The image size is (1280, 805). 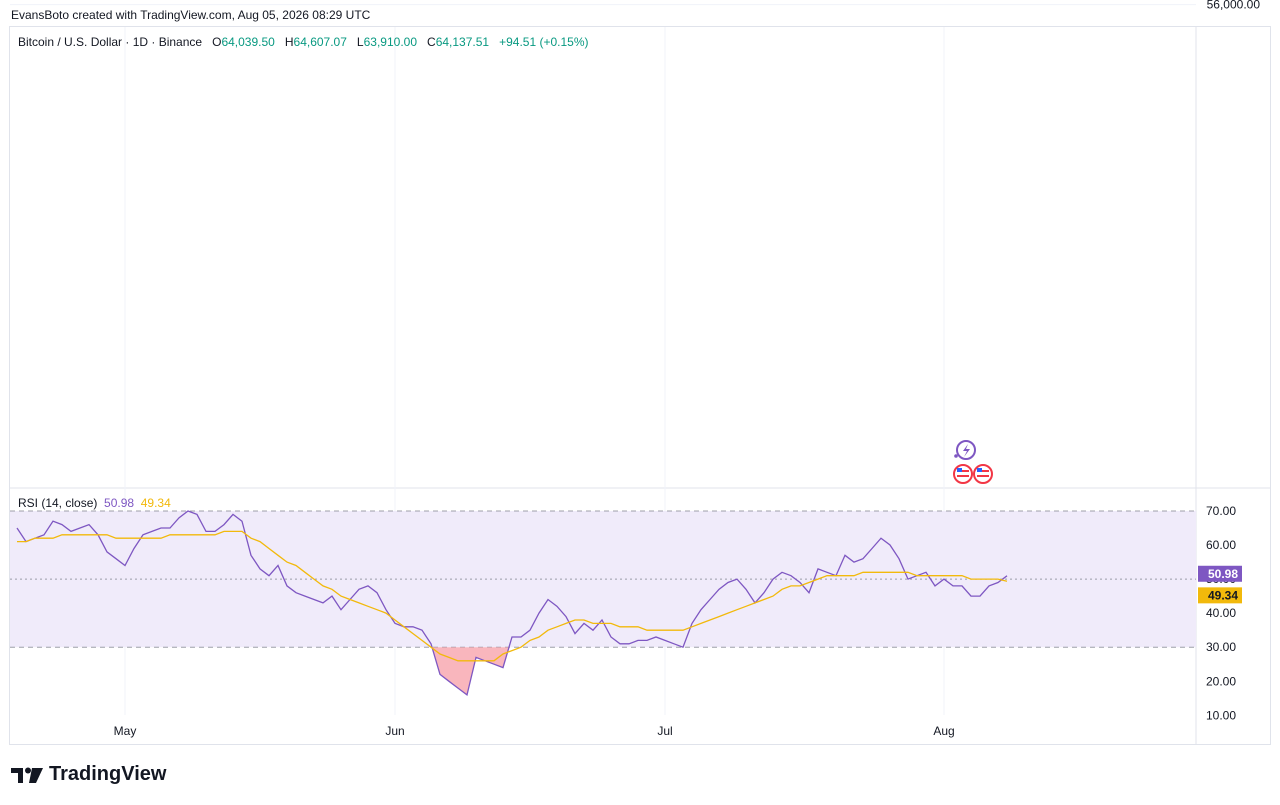 What do you see at coordinates (119, 503) in the screenshot?
I see `rsi-value: 50.98` at bounding box center [119, 503].